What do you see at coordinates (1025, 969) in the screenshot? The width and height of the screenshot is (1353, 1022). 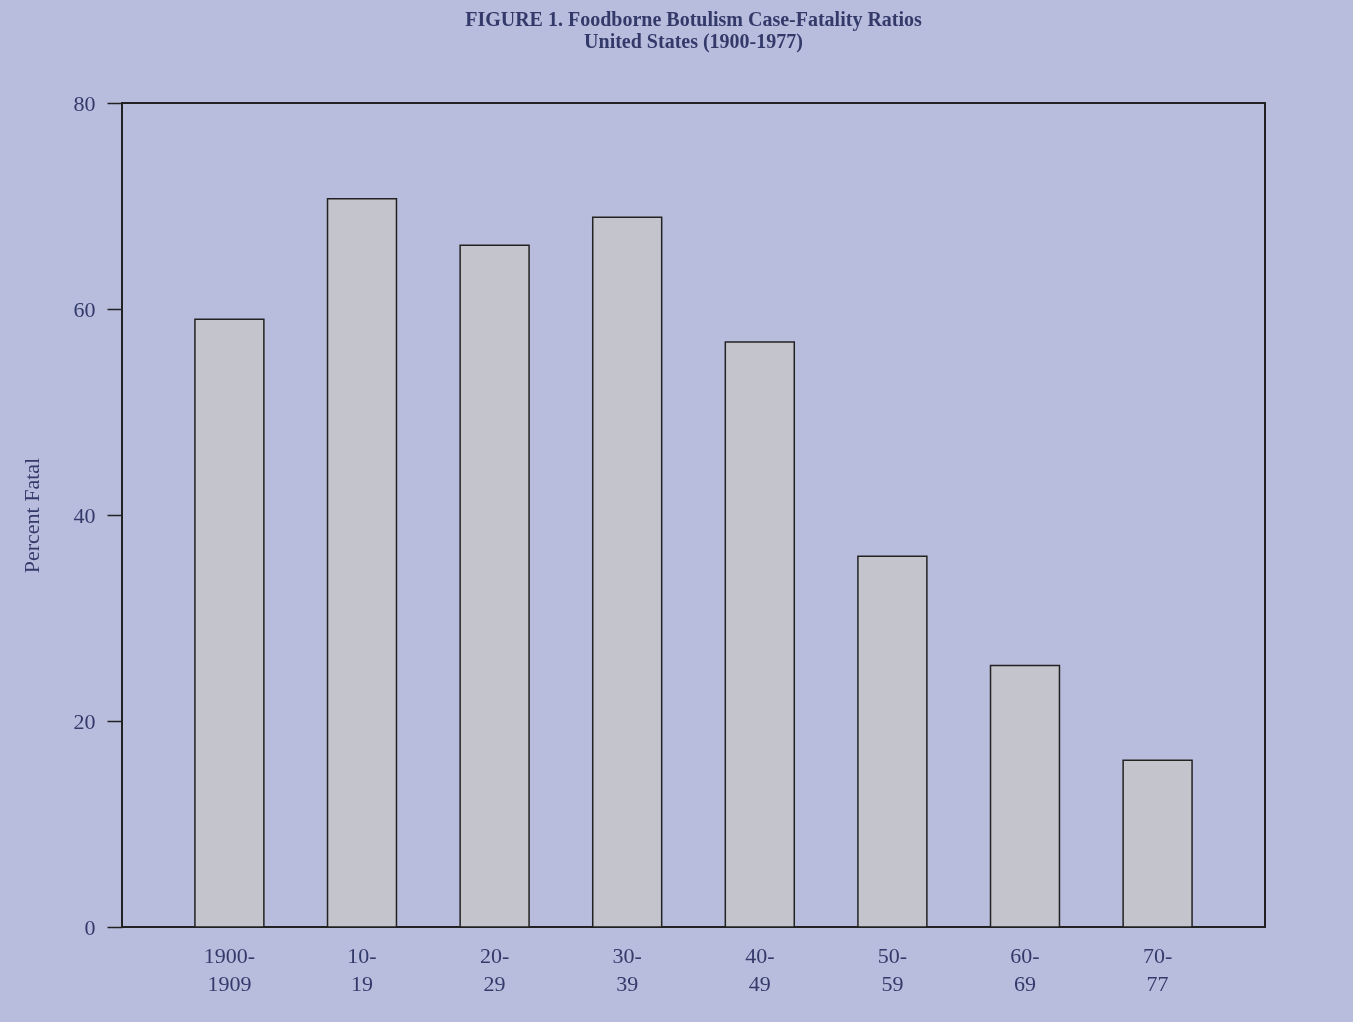 I see `x-tick-label: 60- 69` at bounding box center [1025, 969].